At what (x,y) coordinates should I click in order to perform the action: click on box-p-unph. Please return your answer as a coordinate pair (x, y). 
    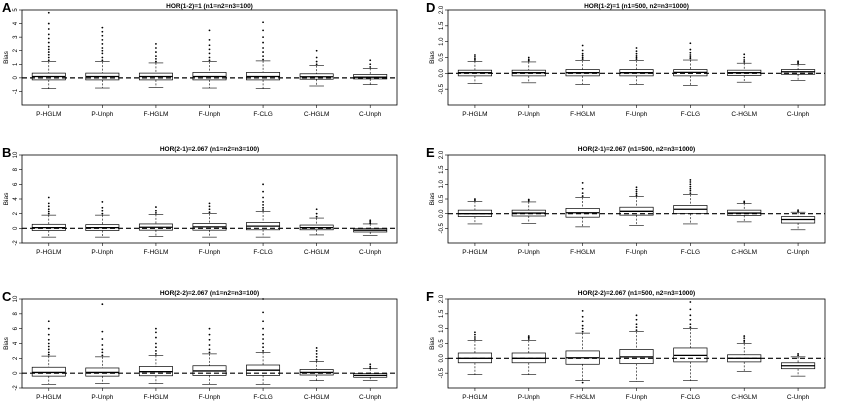
    Looking at the image, I should click on (528, 355).